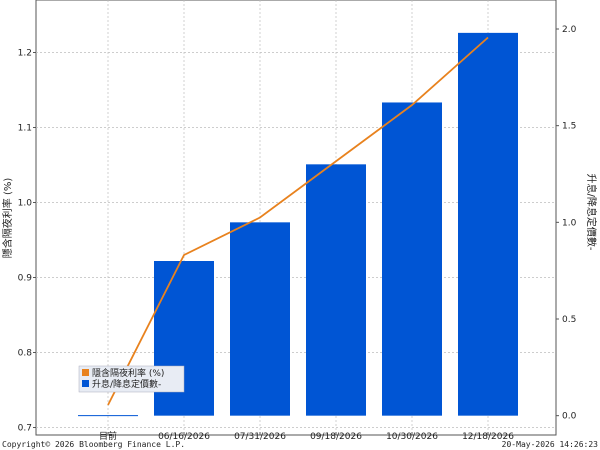 This screenshot has height=450, width=600. I want to click on x-tick-label: 06/16/2026, so click(184, 437).